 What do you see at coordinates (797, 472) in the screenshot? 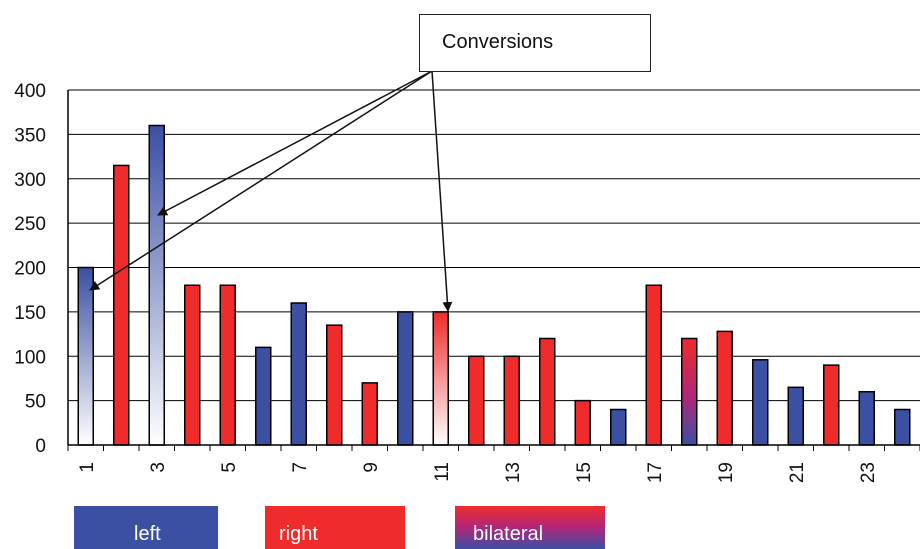
I see `x-tick-label: 21` at bounding box center [797, 472].